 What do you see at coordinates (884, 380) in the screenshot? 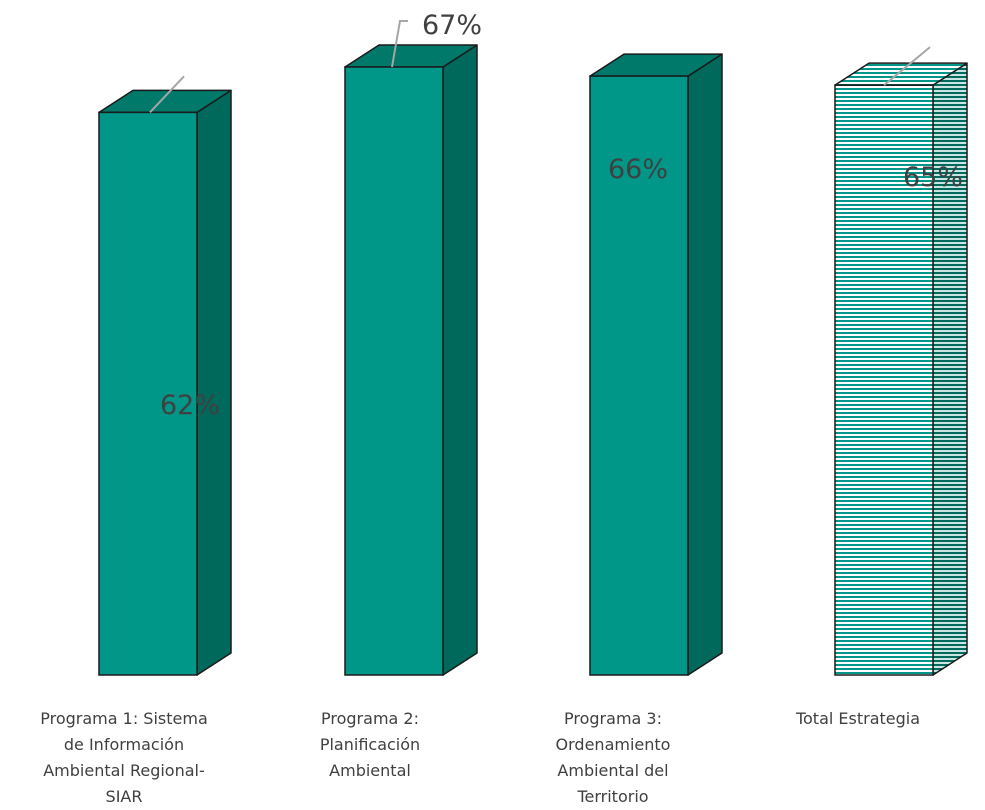
I see `bar-4-front` at bounding box center [884, 380].